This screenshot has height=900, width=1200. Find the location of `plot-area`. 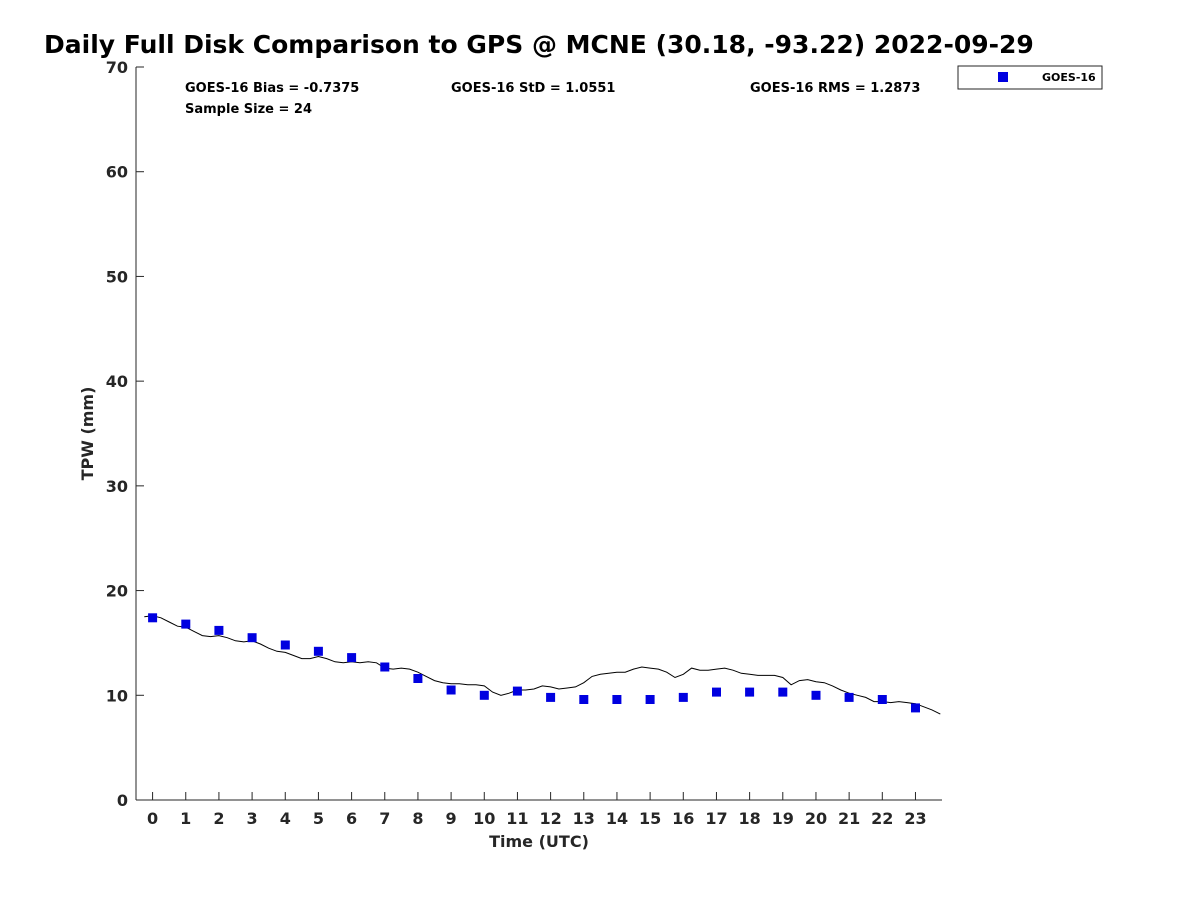

plot-area is located at coordinates (542, 664).